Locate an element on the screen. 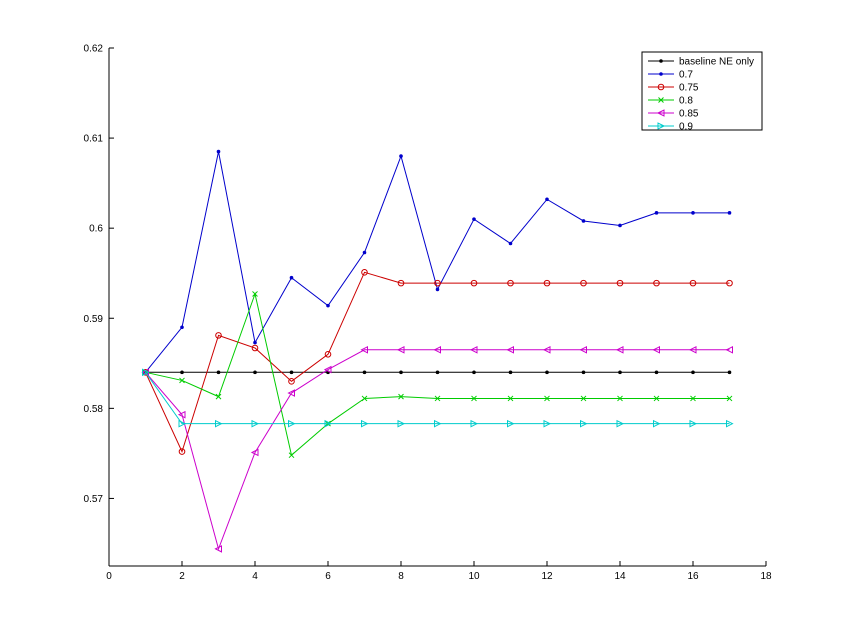 Image resolution: width=846 pixels, height=635 pixels. legend: baseline NE only 0.7 0.75 0.8 0.85 0.9 is located at coordinates (702, 92).